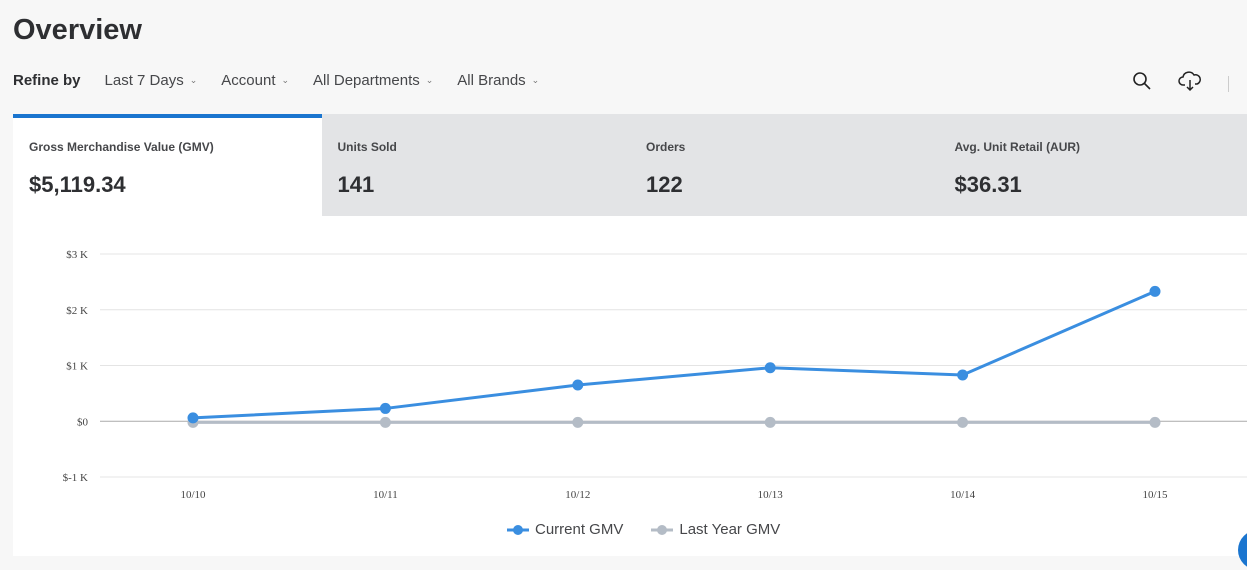 The height and width of the screenshot is (570, 1247). What do you see at coordinates (771, 495) in the screenshot?
I see `x-tick-label: 10/13` at bounding box center [771, 495].